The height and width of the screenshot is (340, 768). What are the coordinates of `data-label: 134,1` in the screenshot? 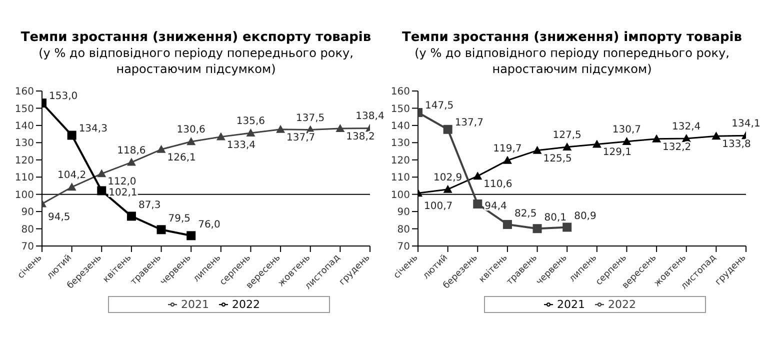 It's located at (746, 124).